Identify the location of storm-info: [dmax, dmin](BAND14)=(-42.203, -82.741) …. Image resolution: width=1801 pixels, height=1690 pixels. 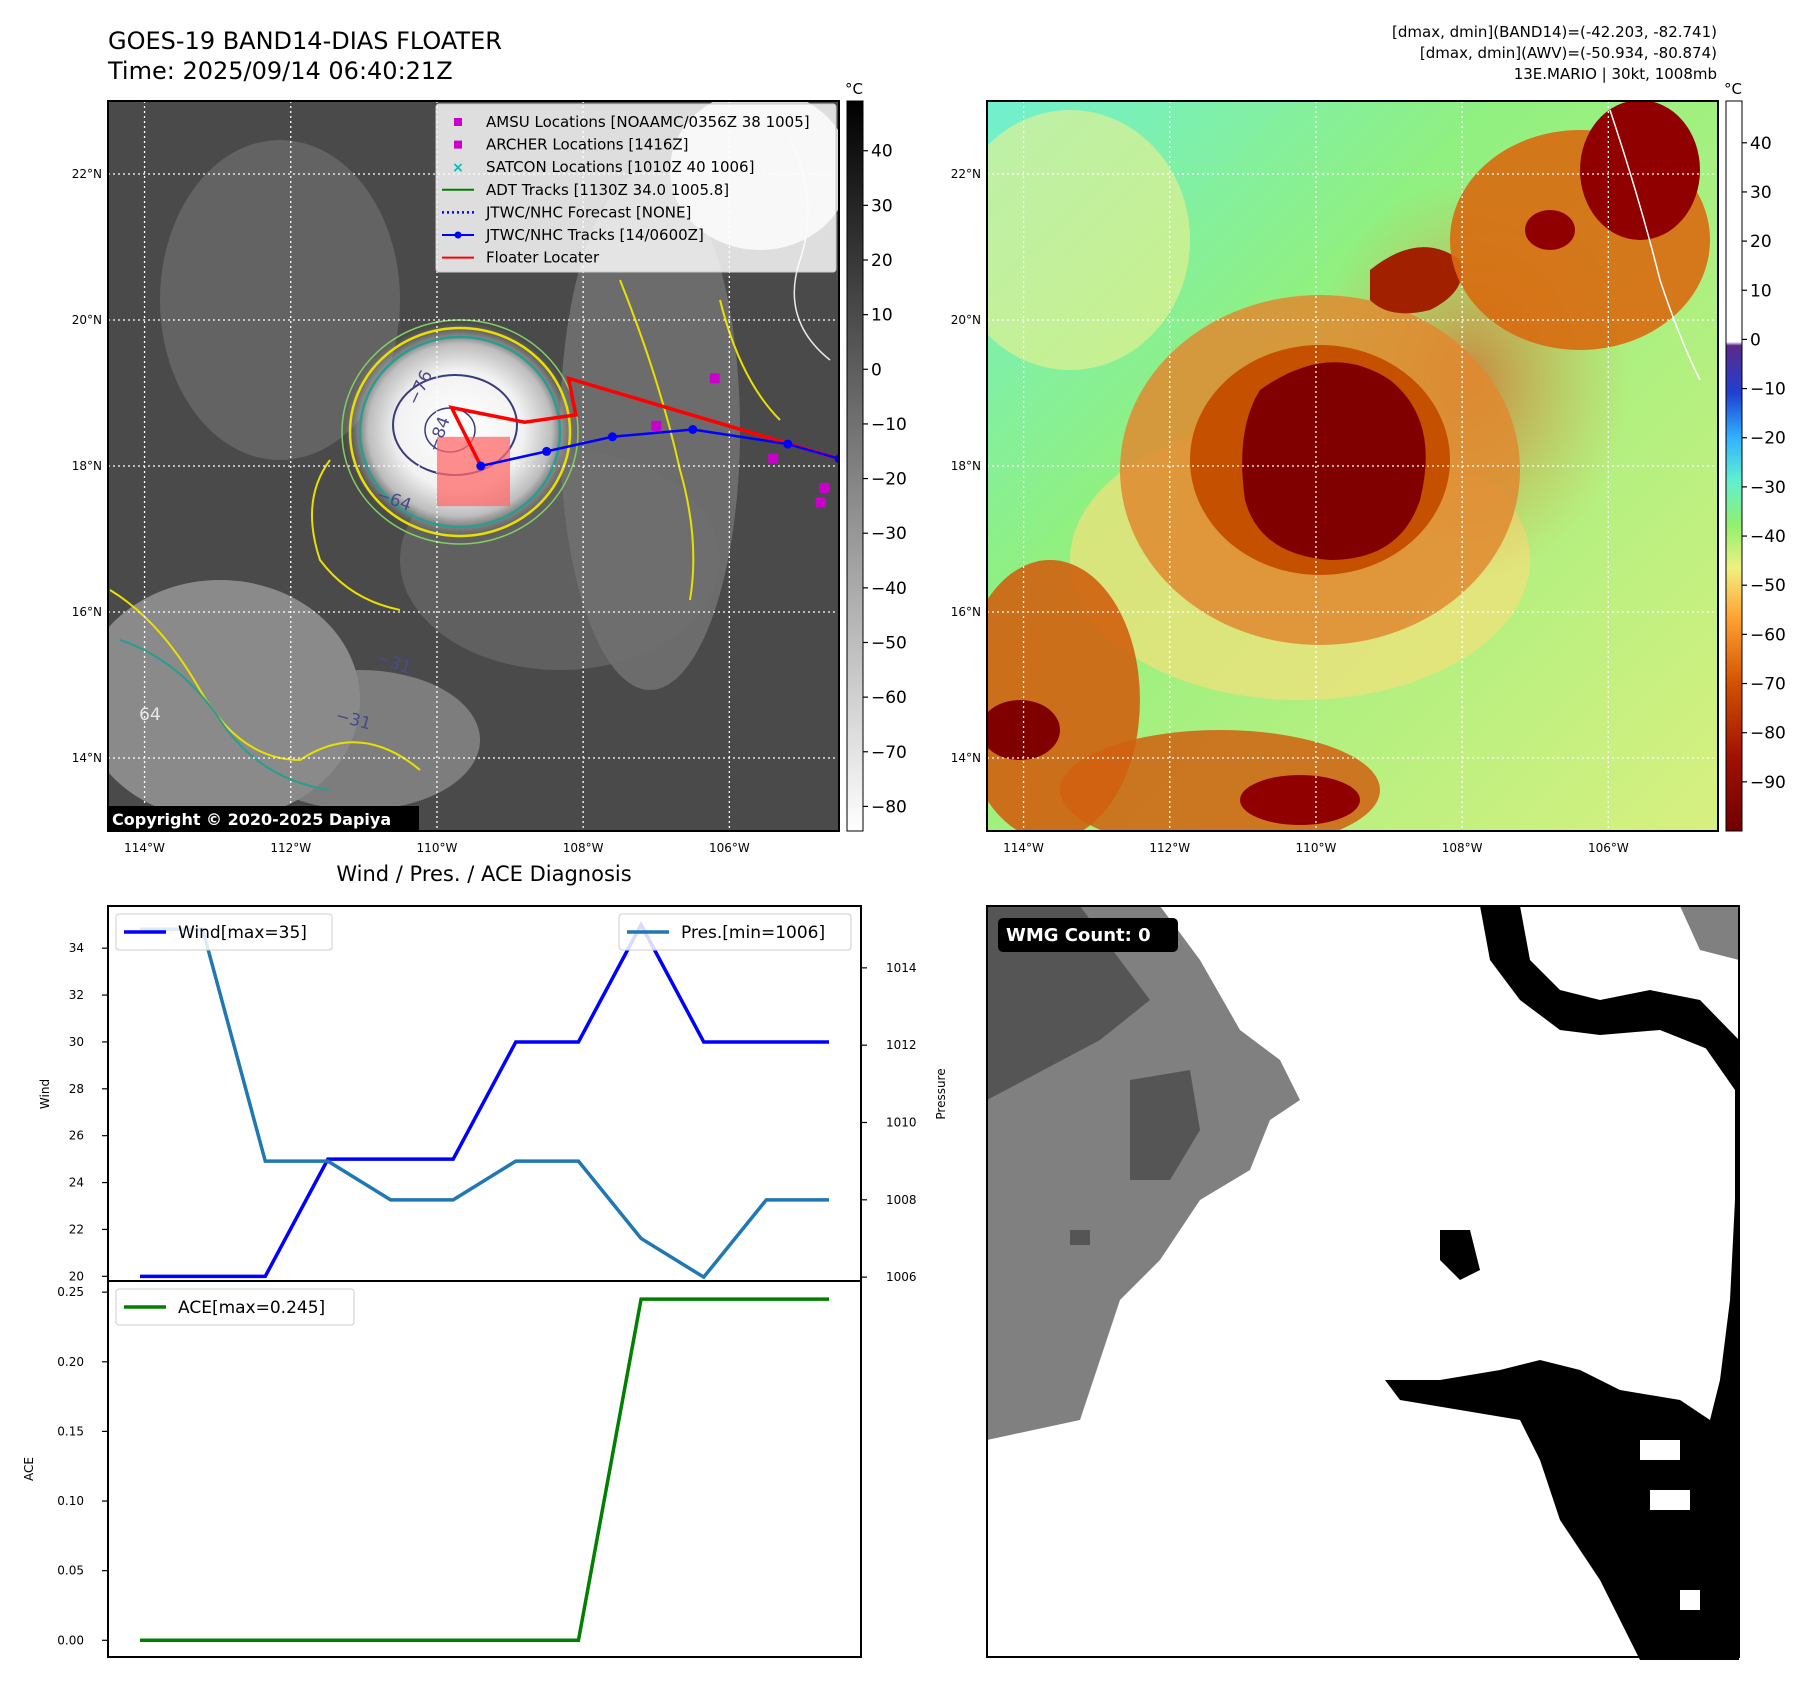
(1554, 53).